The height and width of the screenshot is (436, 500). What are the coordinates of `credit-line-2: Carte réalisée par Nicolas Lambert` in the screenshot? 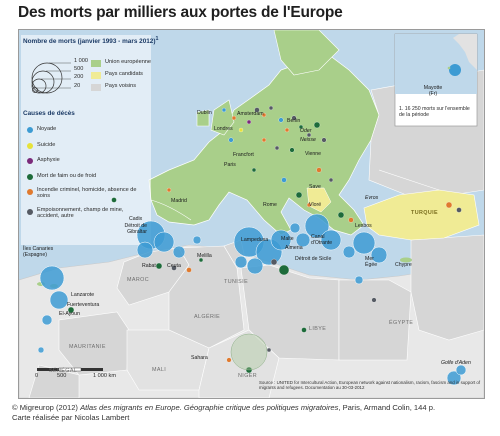 It's located at (71, 417).